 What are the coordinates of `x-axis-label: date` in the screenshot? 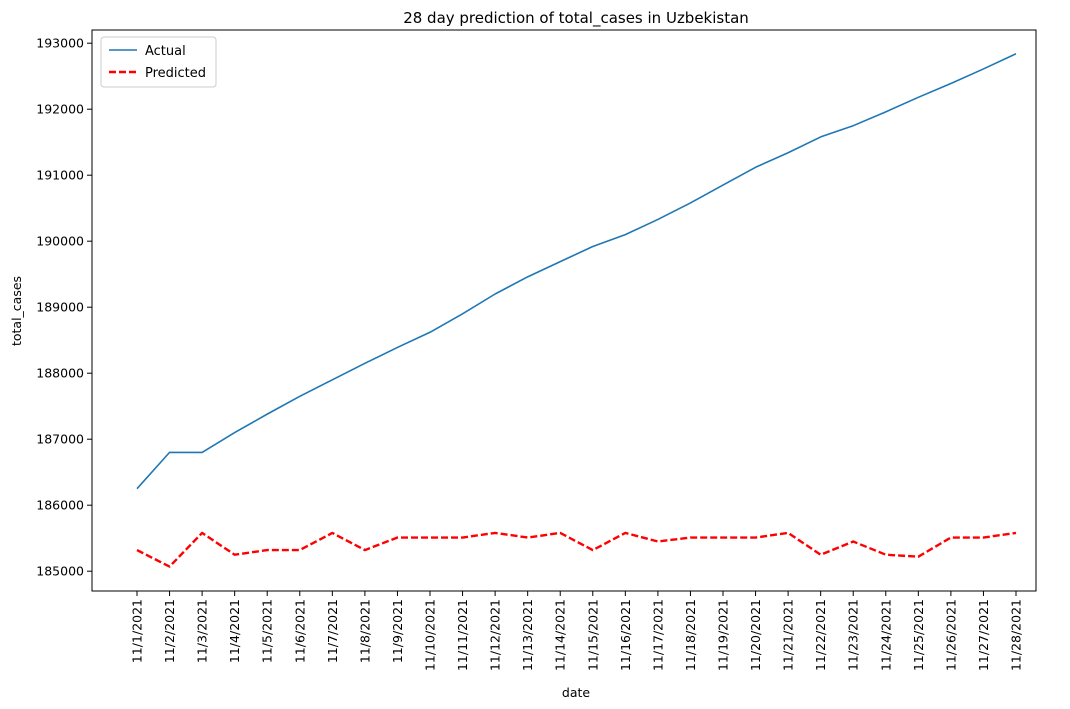 It's located at (576, 692).